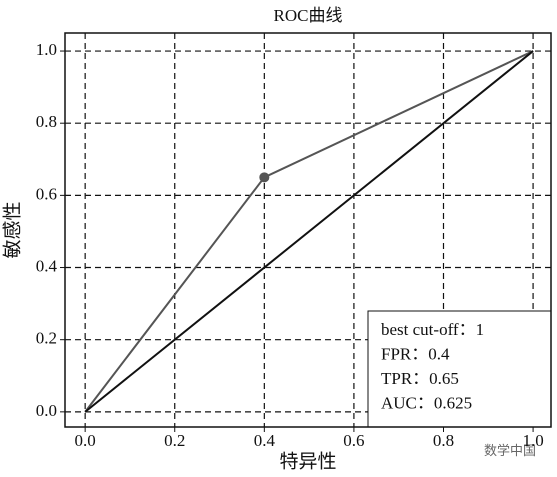 The image size is (557, 477). What do you see at coordinates (432, 329) in the screenshot?
I see `annotation: best cut-off：1` at bounding box center [432, 329].